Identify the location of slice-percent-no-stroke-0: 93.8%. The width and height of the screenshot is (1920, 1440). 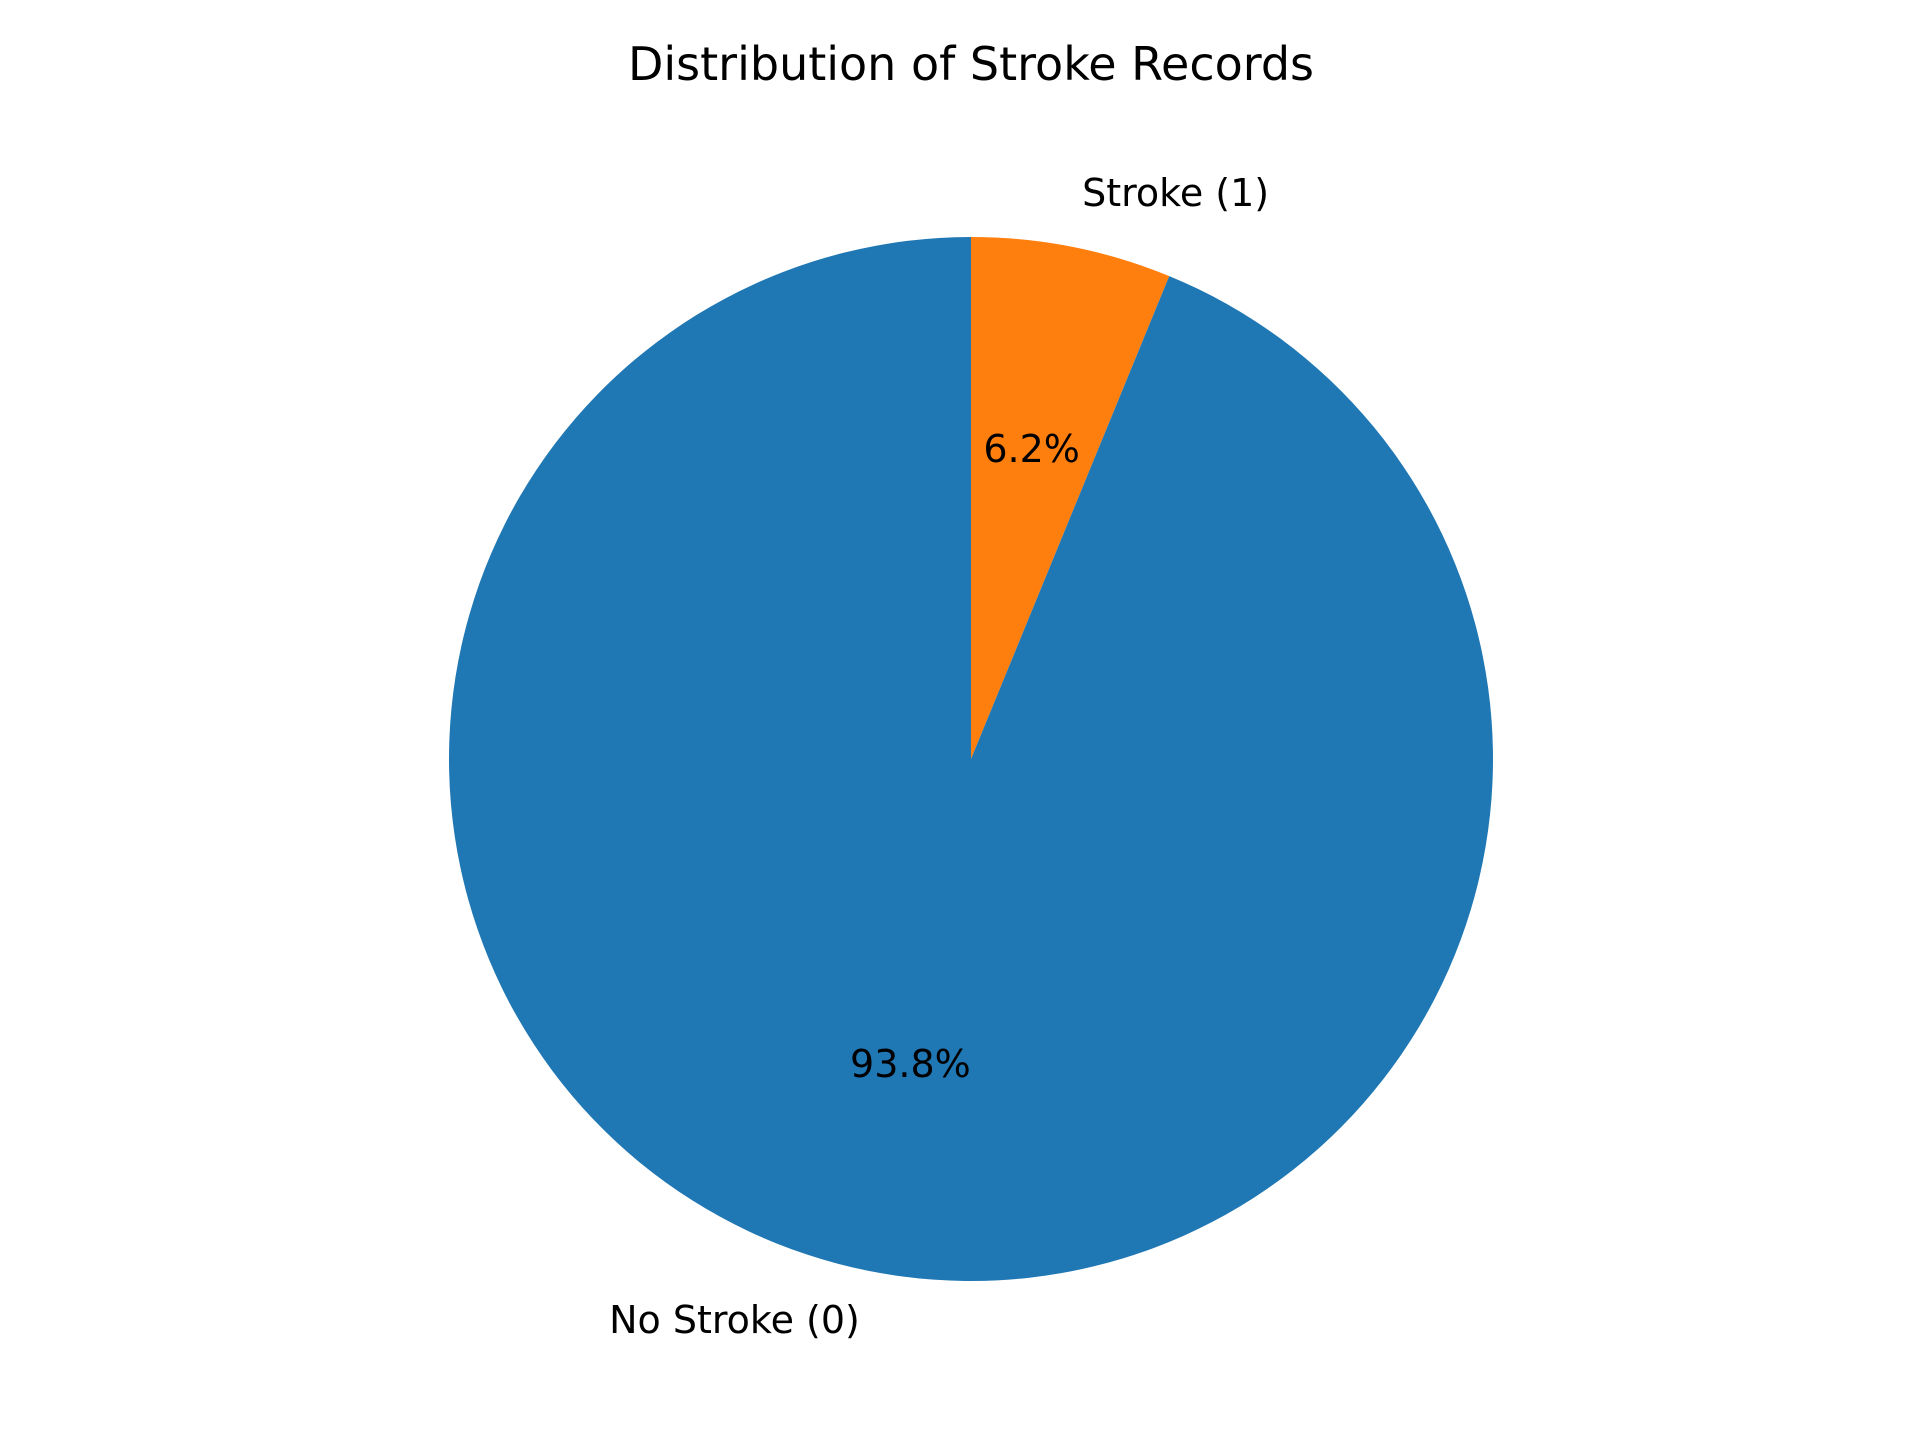
(910, 1064).